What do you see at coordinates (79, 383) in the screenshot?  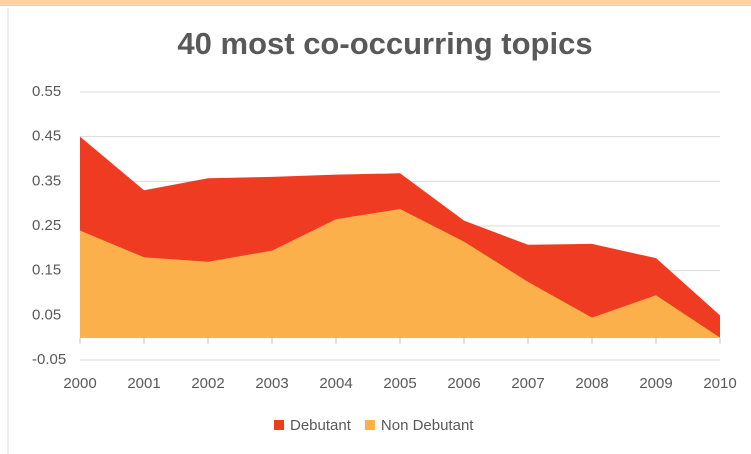 I see `x-tick-label: 2000` at bounding box center [79, 383].